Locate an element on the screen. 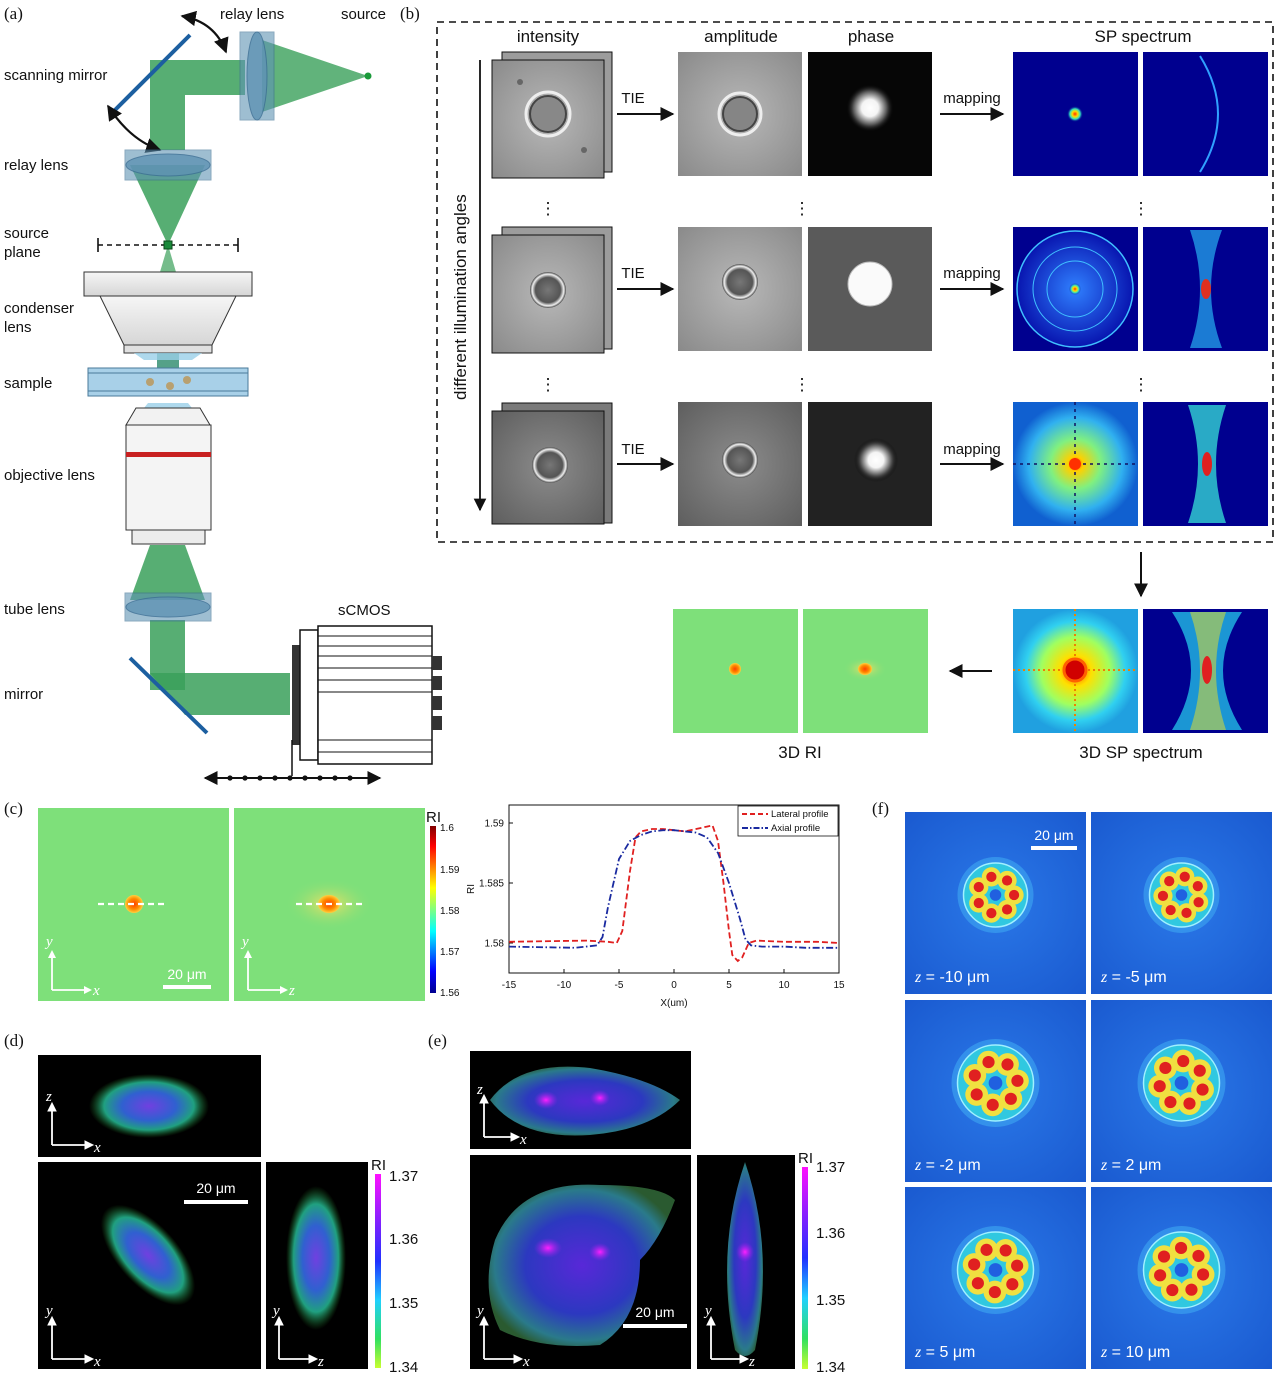  x-tick-label: 0 is located at coordinates (674, 985).